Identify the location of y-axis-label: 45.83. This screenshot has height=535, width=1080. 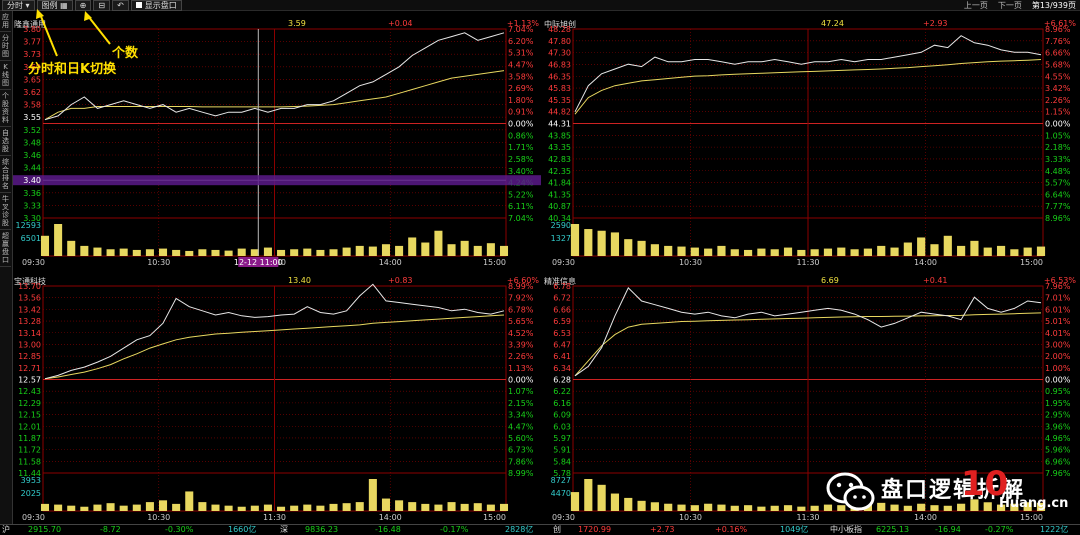
(559, 88).